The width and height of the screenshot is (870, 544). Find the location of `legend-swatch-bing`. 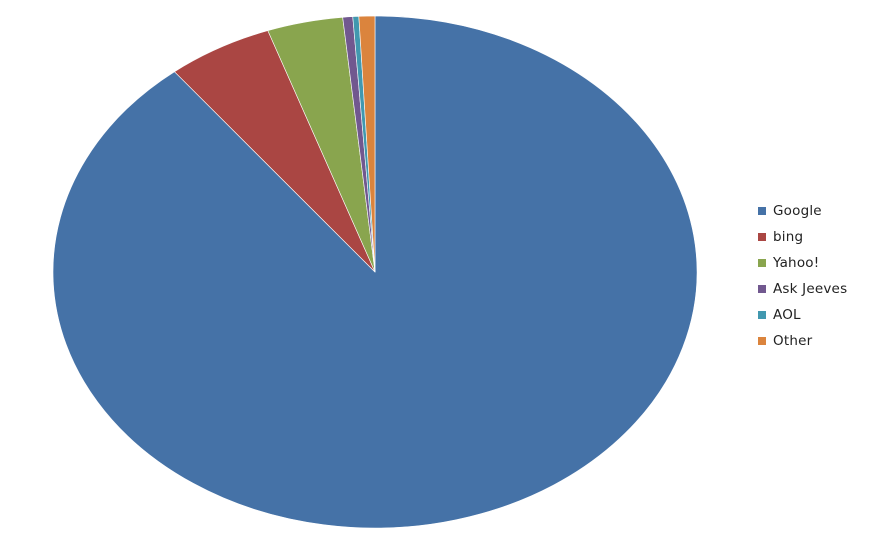

legend-swatch-bing is located at coordinates (762, 237).